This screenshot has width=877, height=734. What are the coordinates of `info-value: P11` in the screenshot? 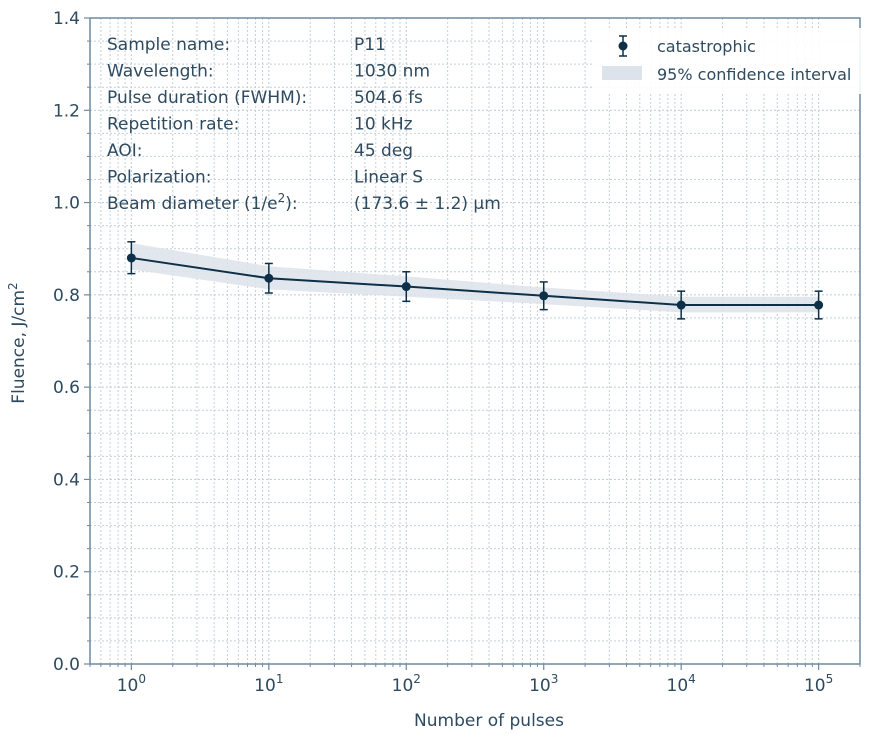 It's located at (370, 45).